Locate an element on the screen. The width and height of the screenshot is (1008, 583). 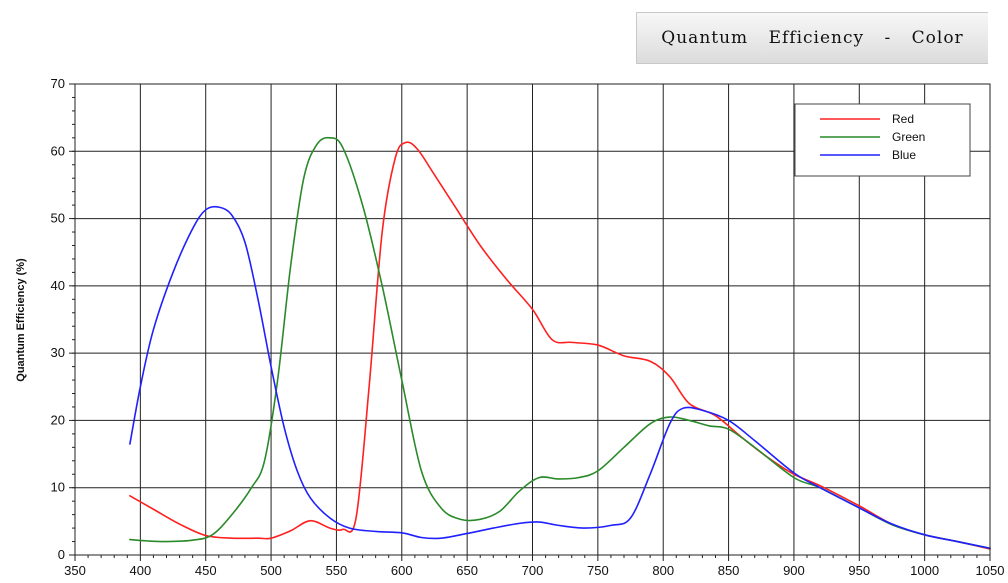
x-tick-label: 550 is located at coordinates (337, 570).